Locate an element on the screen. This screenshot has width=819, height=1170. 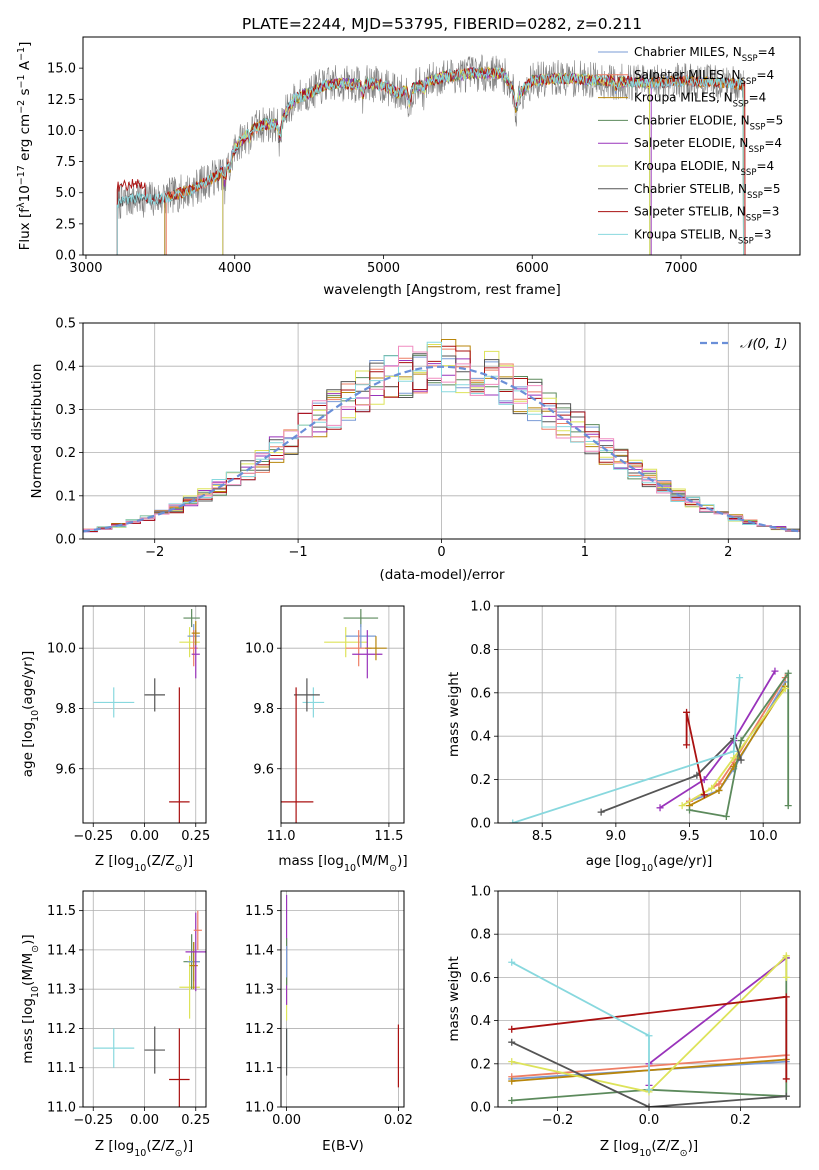
y-tick-label: 15.0 is located at coordinates (61, 69).